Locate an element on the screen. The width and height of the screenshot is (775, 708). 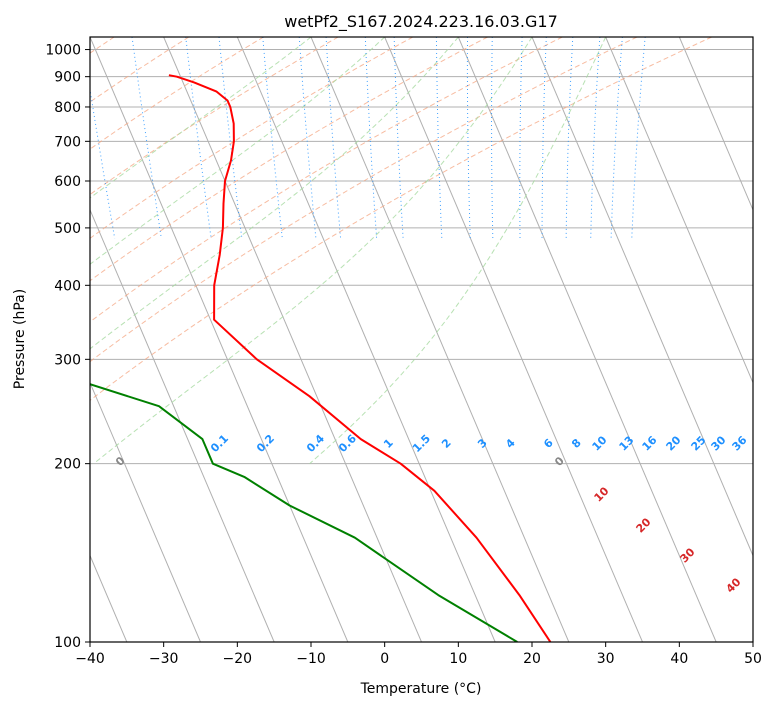
x-tick-label: −30 is located at coordinates (164, 659).